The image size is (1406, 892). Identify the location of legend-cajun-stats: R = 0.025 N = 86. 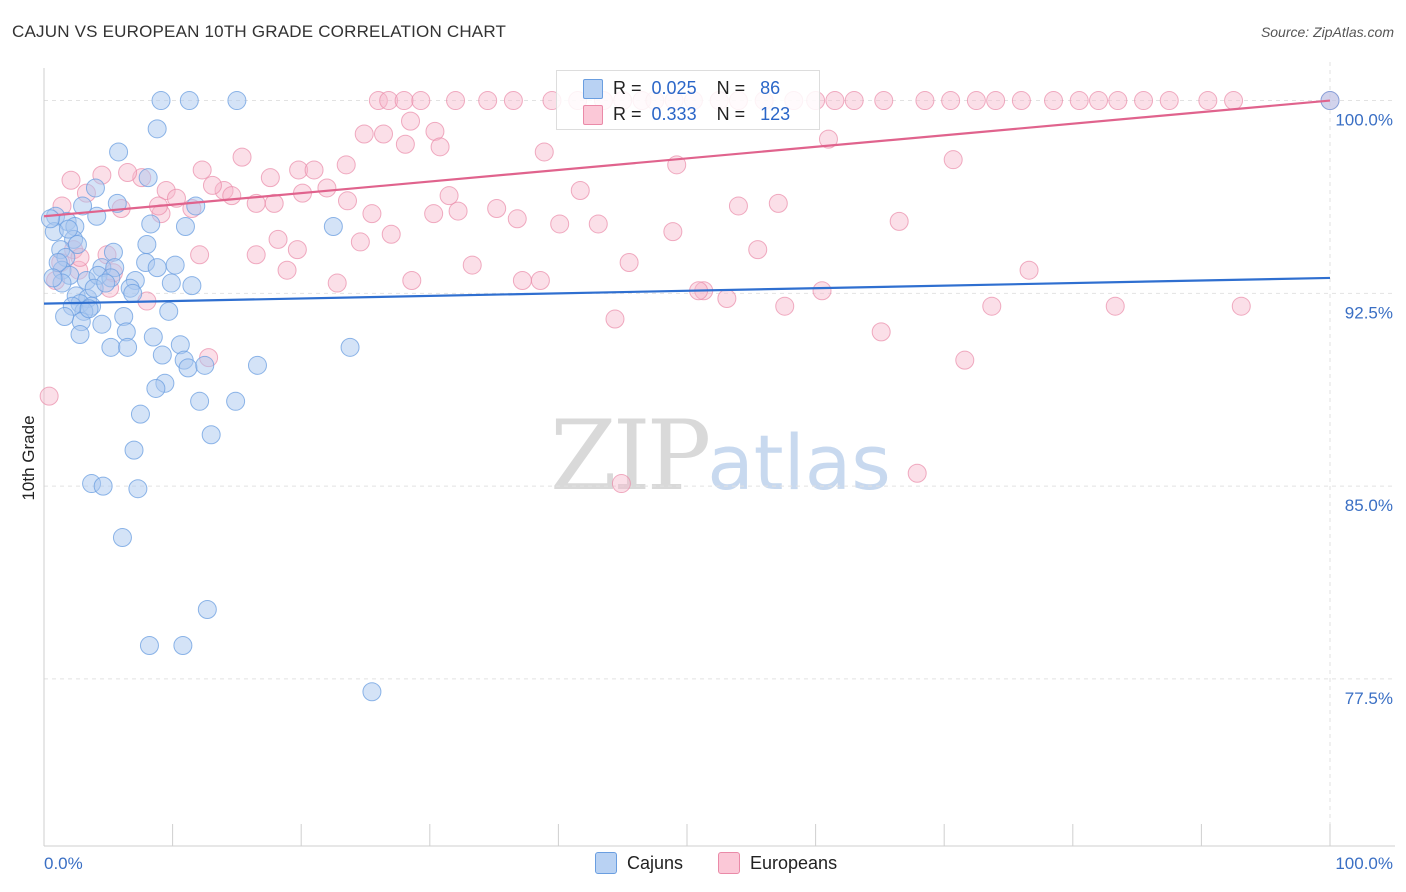
(696, 88).